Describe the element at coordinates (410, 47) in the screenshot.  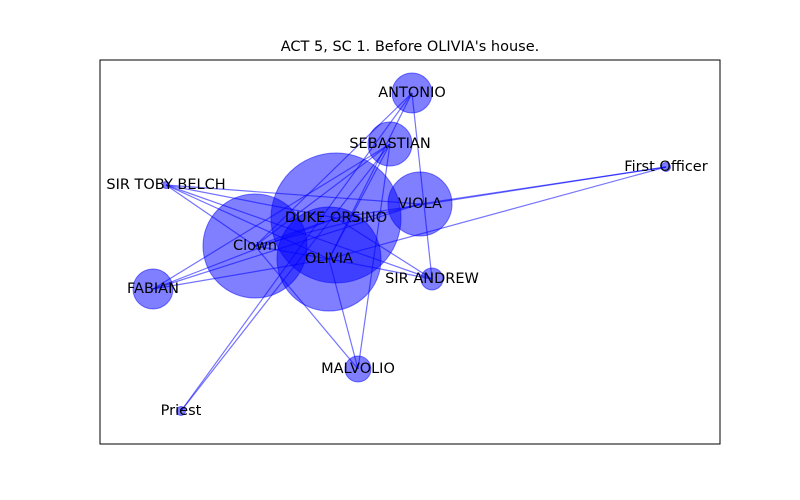
I see `chart-title: ACT 5, SC 1. Before OLIVIA's house.` at that location.